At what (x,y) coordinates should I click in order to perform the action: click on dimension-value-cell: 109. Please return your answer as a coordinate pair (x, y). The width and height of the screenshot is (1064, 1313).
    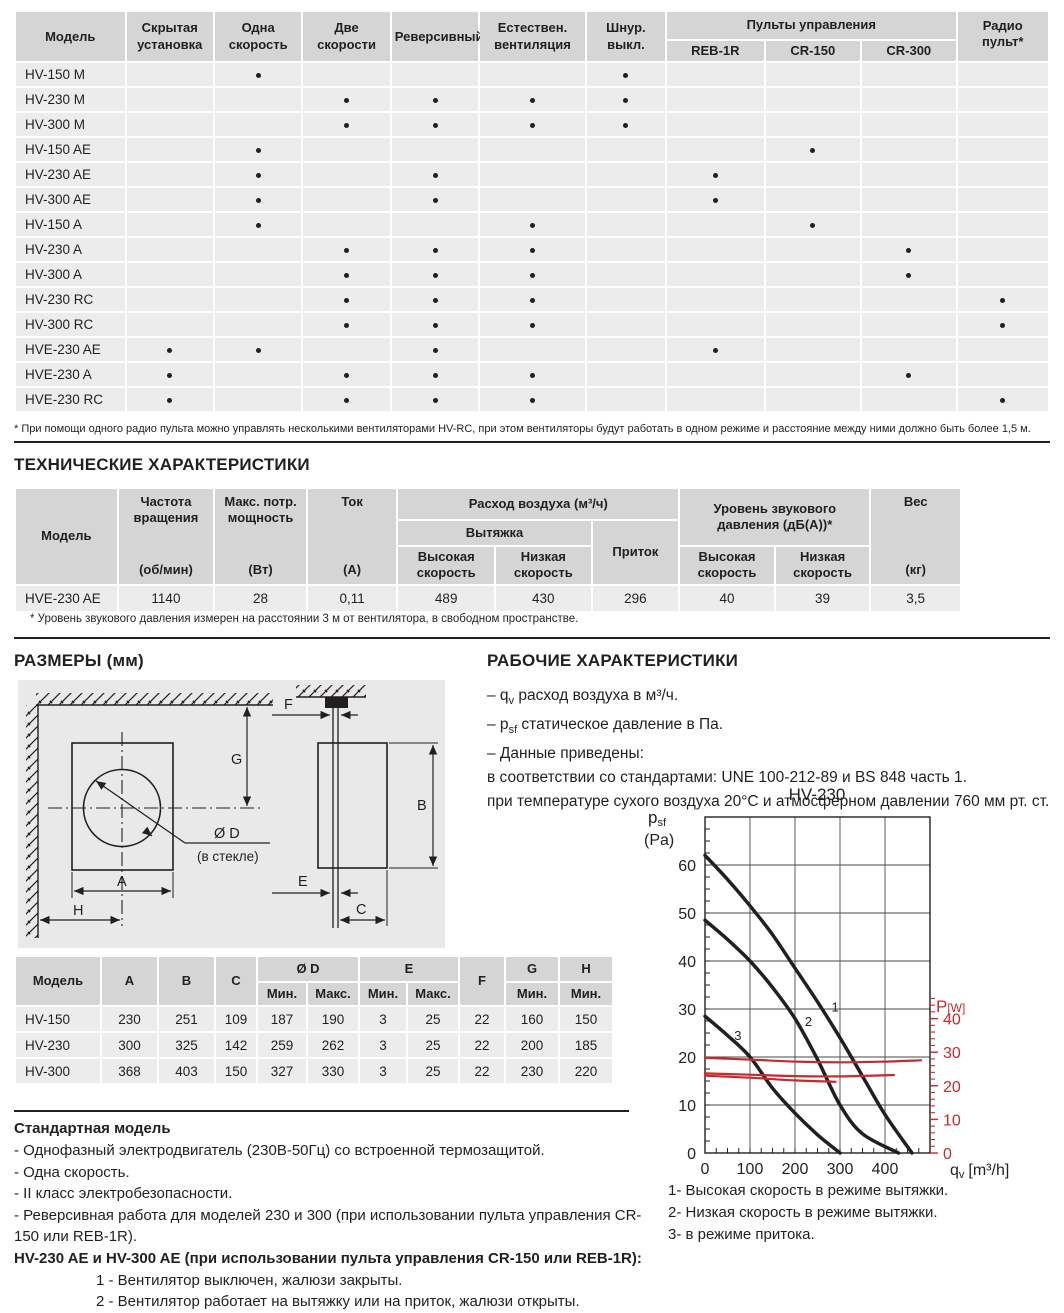
    Looking at the image, I should click on (236, 1019).